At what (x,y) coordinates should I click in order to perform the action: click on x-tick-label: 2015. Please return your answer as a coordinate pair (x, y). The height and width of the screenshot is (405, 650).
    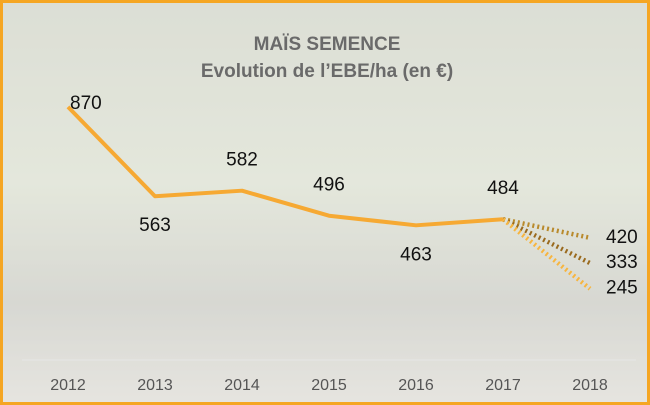
    Looking at the image, I should click on (329, 385).